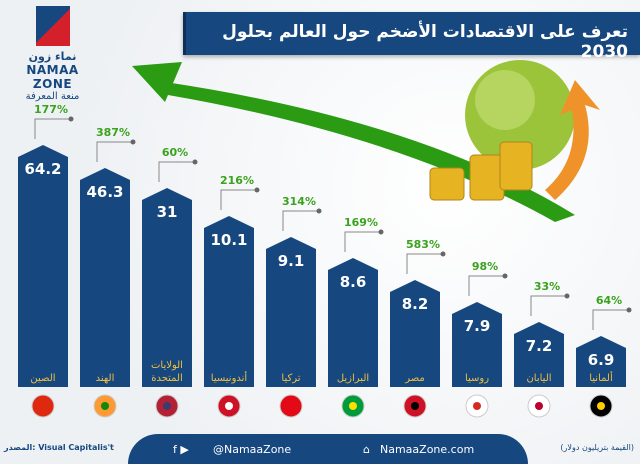  What do you see at coordinates (353, 378) in the screenshot?
I see `country-label: البرازيل` at bounding box center [353, 378].